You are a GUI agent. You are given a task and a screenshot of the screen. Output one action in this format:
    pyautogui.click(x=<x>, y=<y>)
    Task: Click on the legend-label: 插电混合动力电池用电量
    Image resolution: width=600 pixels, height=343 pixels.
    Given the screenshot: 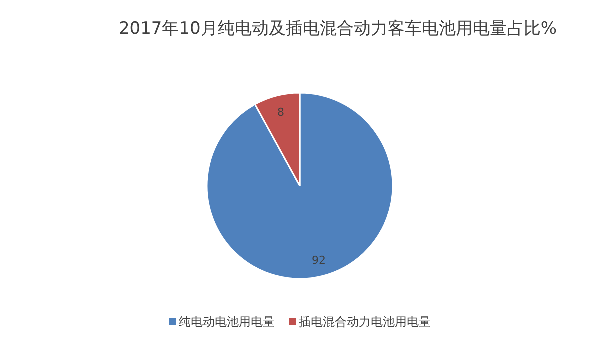 What is the action you would take?
    pyautogui.click(x=365, y=322)
    